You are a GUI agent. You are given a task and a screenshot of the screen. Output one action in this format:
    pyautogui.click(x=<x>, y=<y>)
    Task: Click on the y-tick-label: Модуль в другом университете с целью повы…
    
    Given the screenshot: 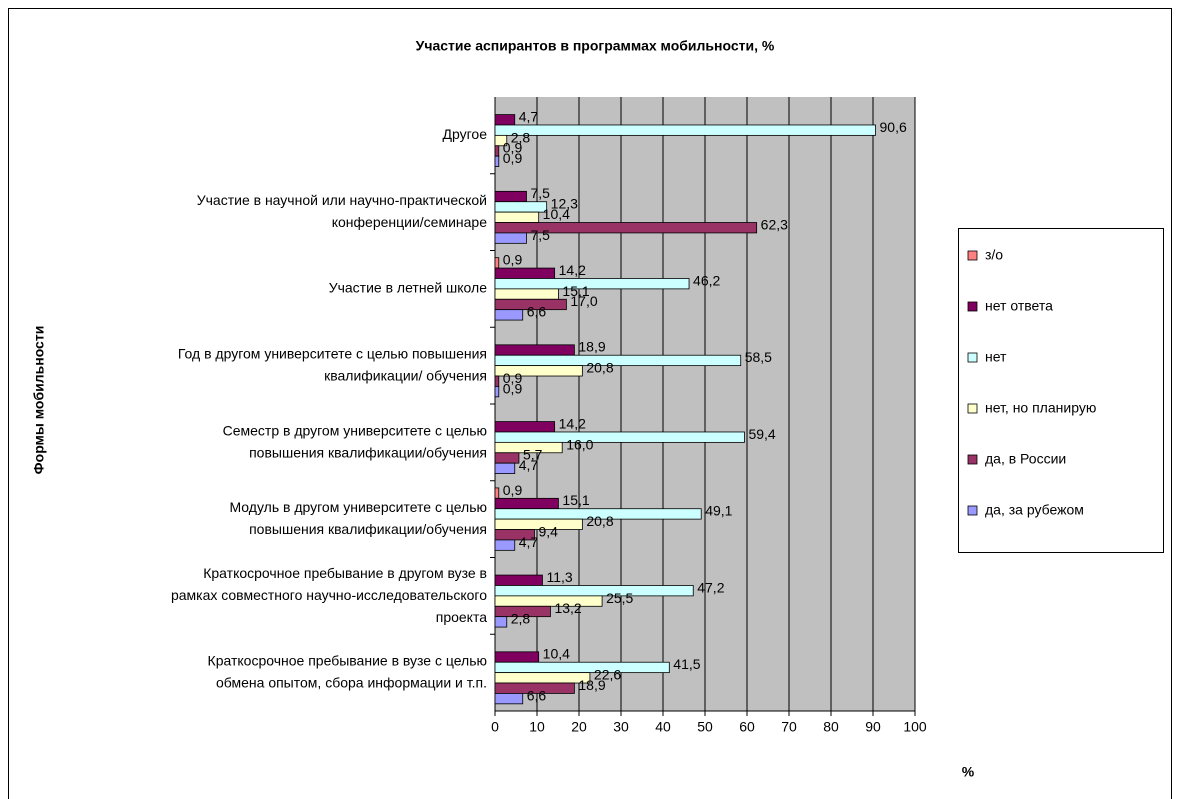 What is the action you would take?
    pyautogui.click(x=358, y=518)
    